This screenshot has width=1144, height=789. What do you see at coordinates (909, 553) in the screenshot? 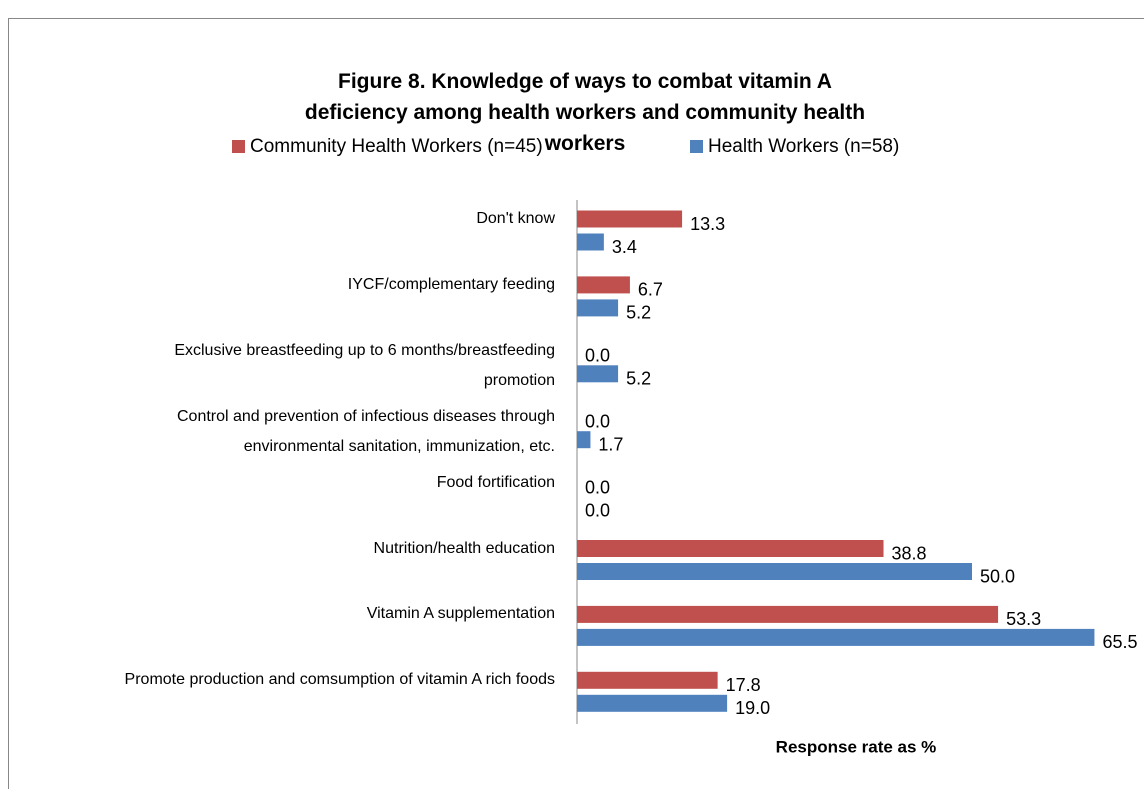
I see `value-label: 38.8` at bounding box center [909, 553].